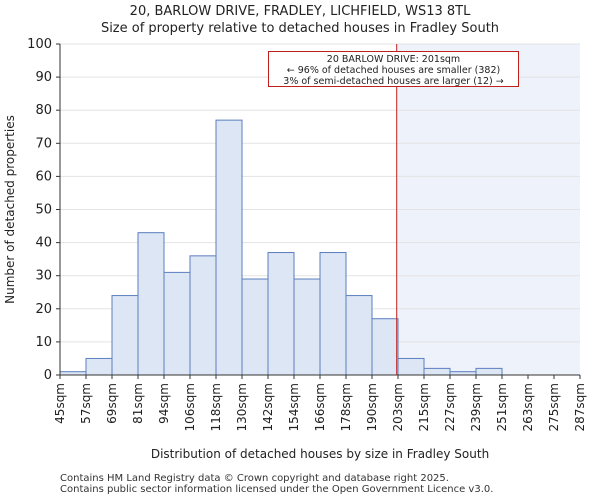  What do you see at coordinates (99, 366) in the screenshot?
I see `bar-57sqm` at bounding box center [99, 366].